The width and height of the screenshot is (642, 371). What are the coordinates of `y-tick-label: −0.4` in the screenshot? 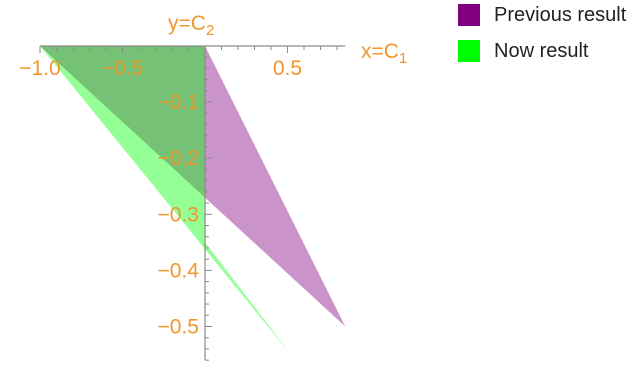 It's located at (179, 270).